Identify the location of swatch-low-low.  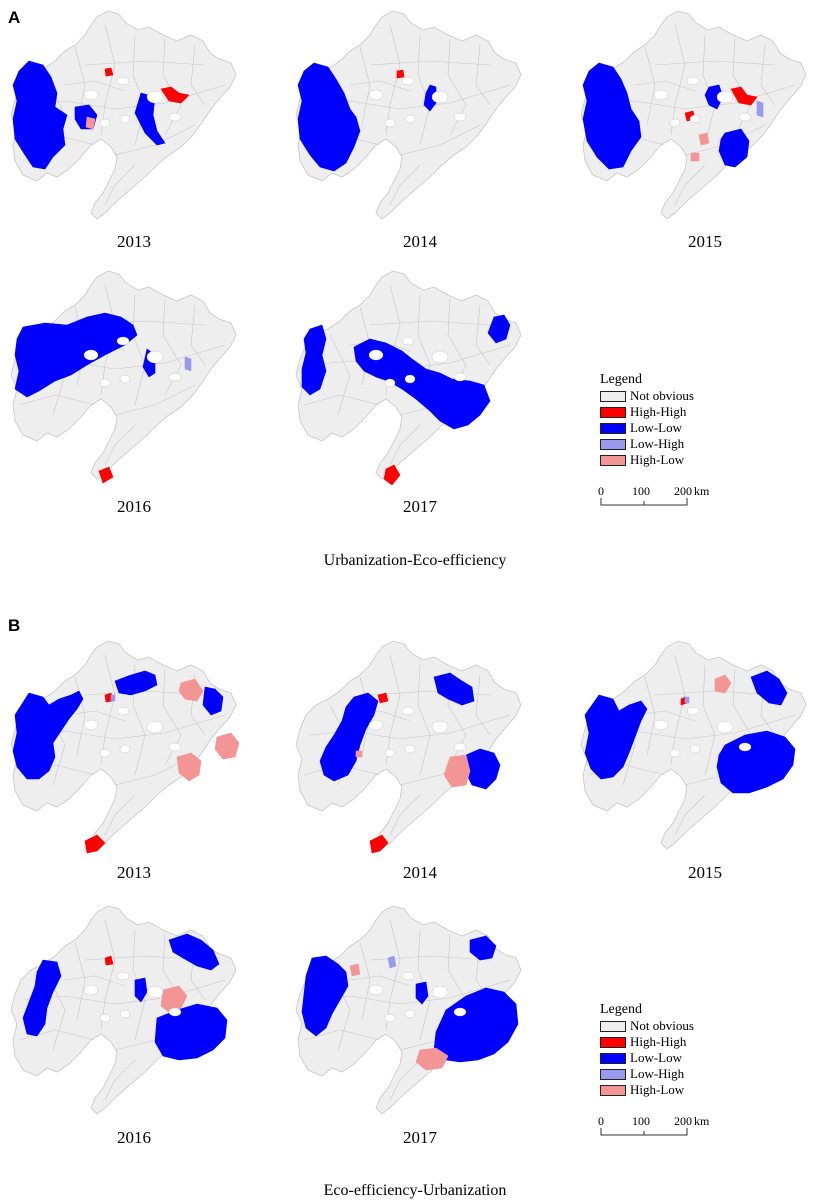
(613, 1058).